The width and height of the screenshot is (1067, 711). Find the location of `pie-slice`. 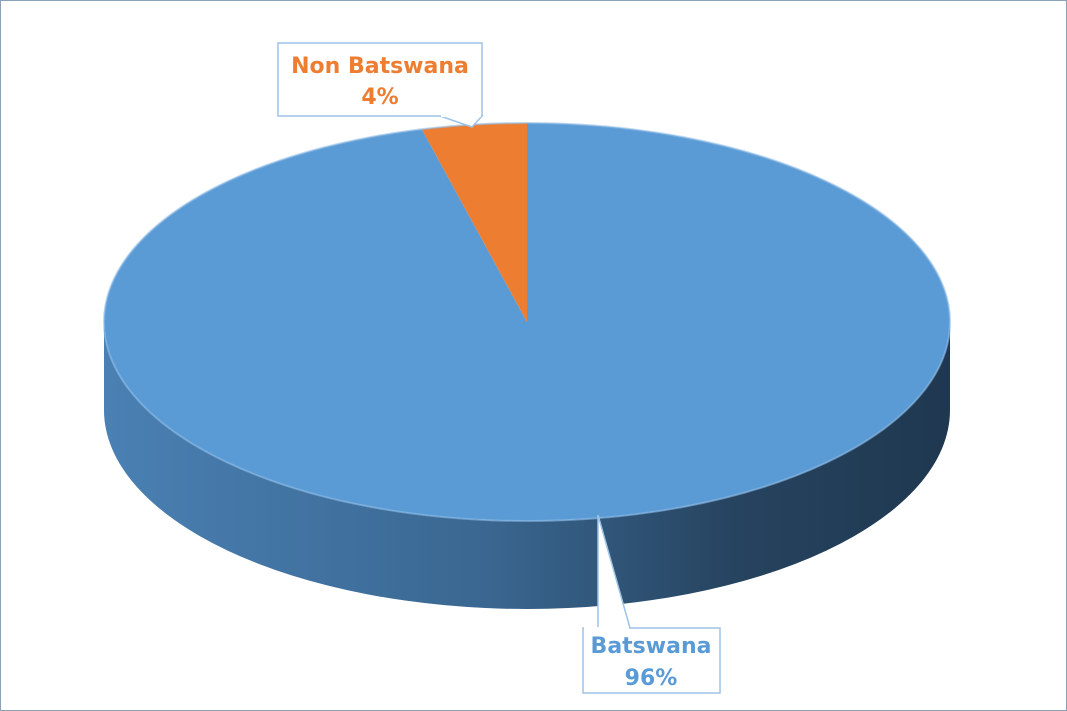

pie-slice is located at coordinates (474, 222).